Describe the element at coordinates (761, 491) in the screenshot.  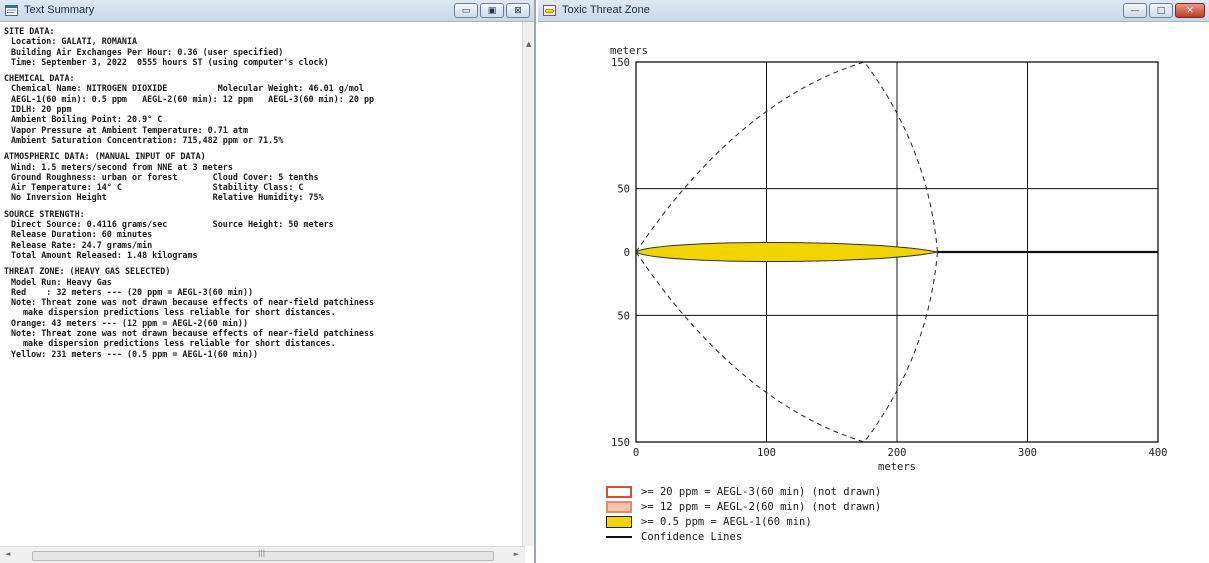
I see `legend-label: >= 20 ppm = AEGL-3(60 min) (not drawn)` at that location.